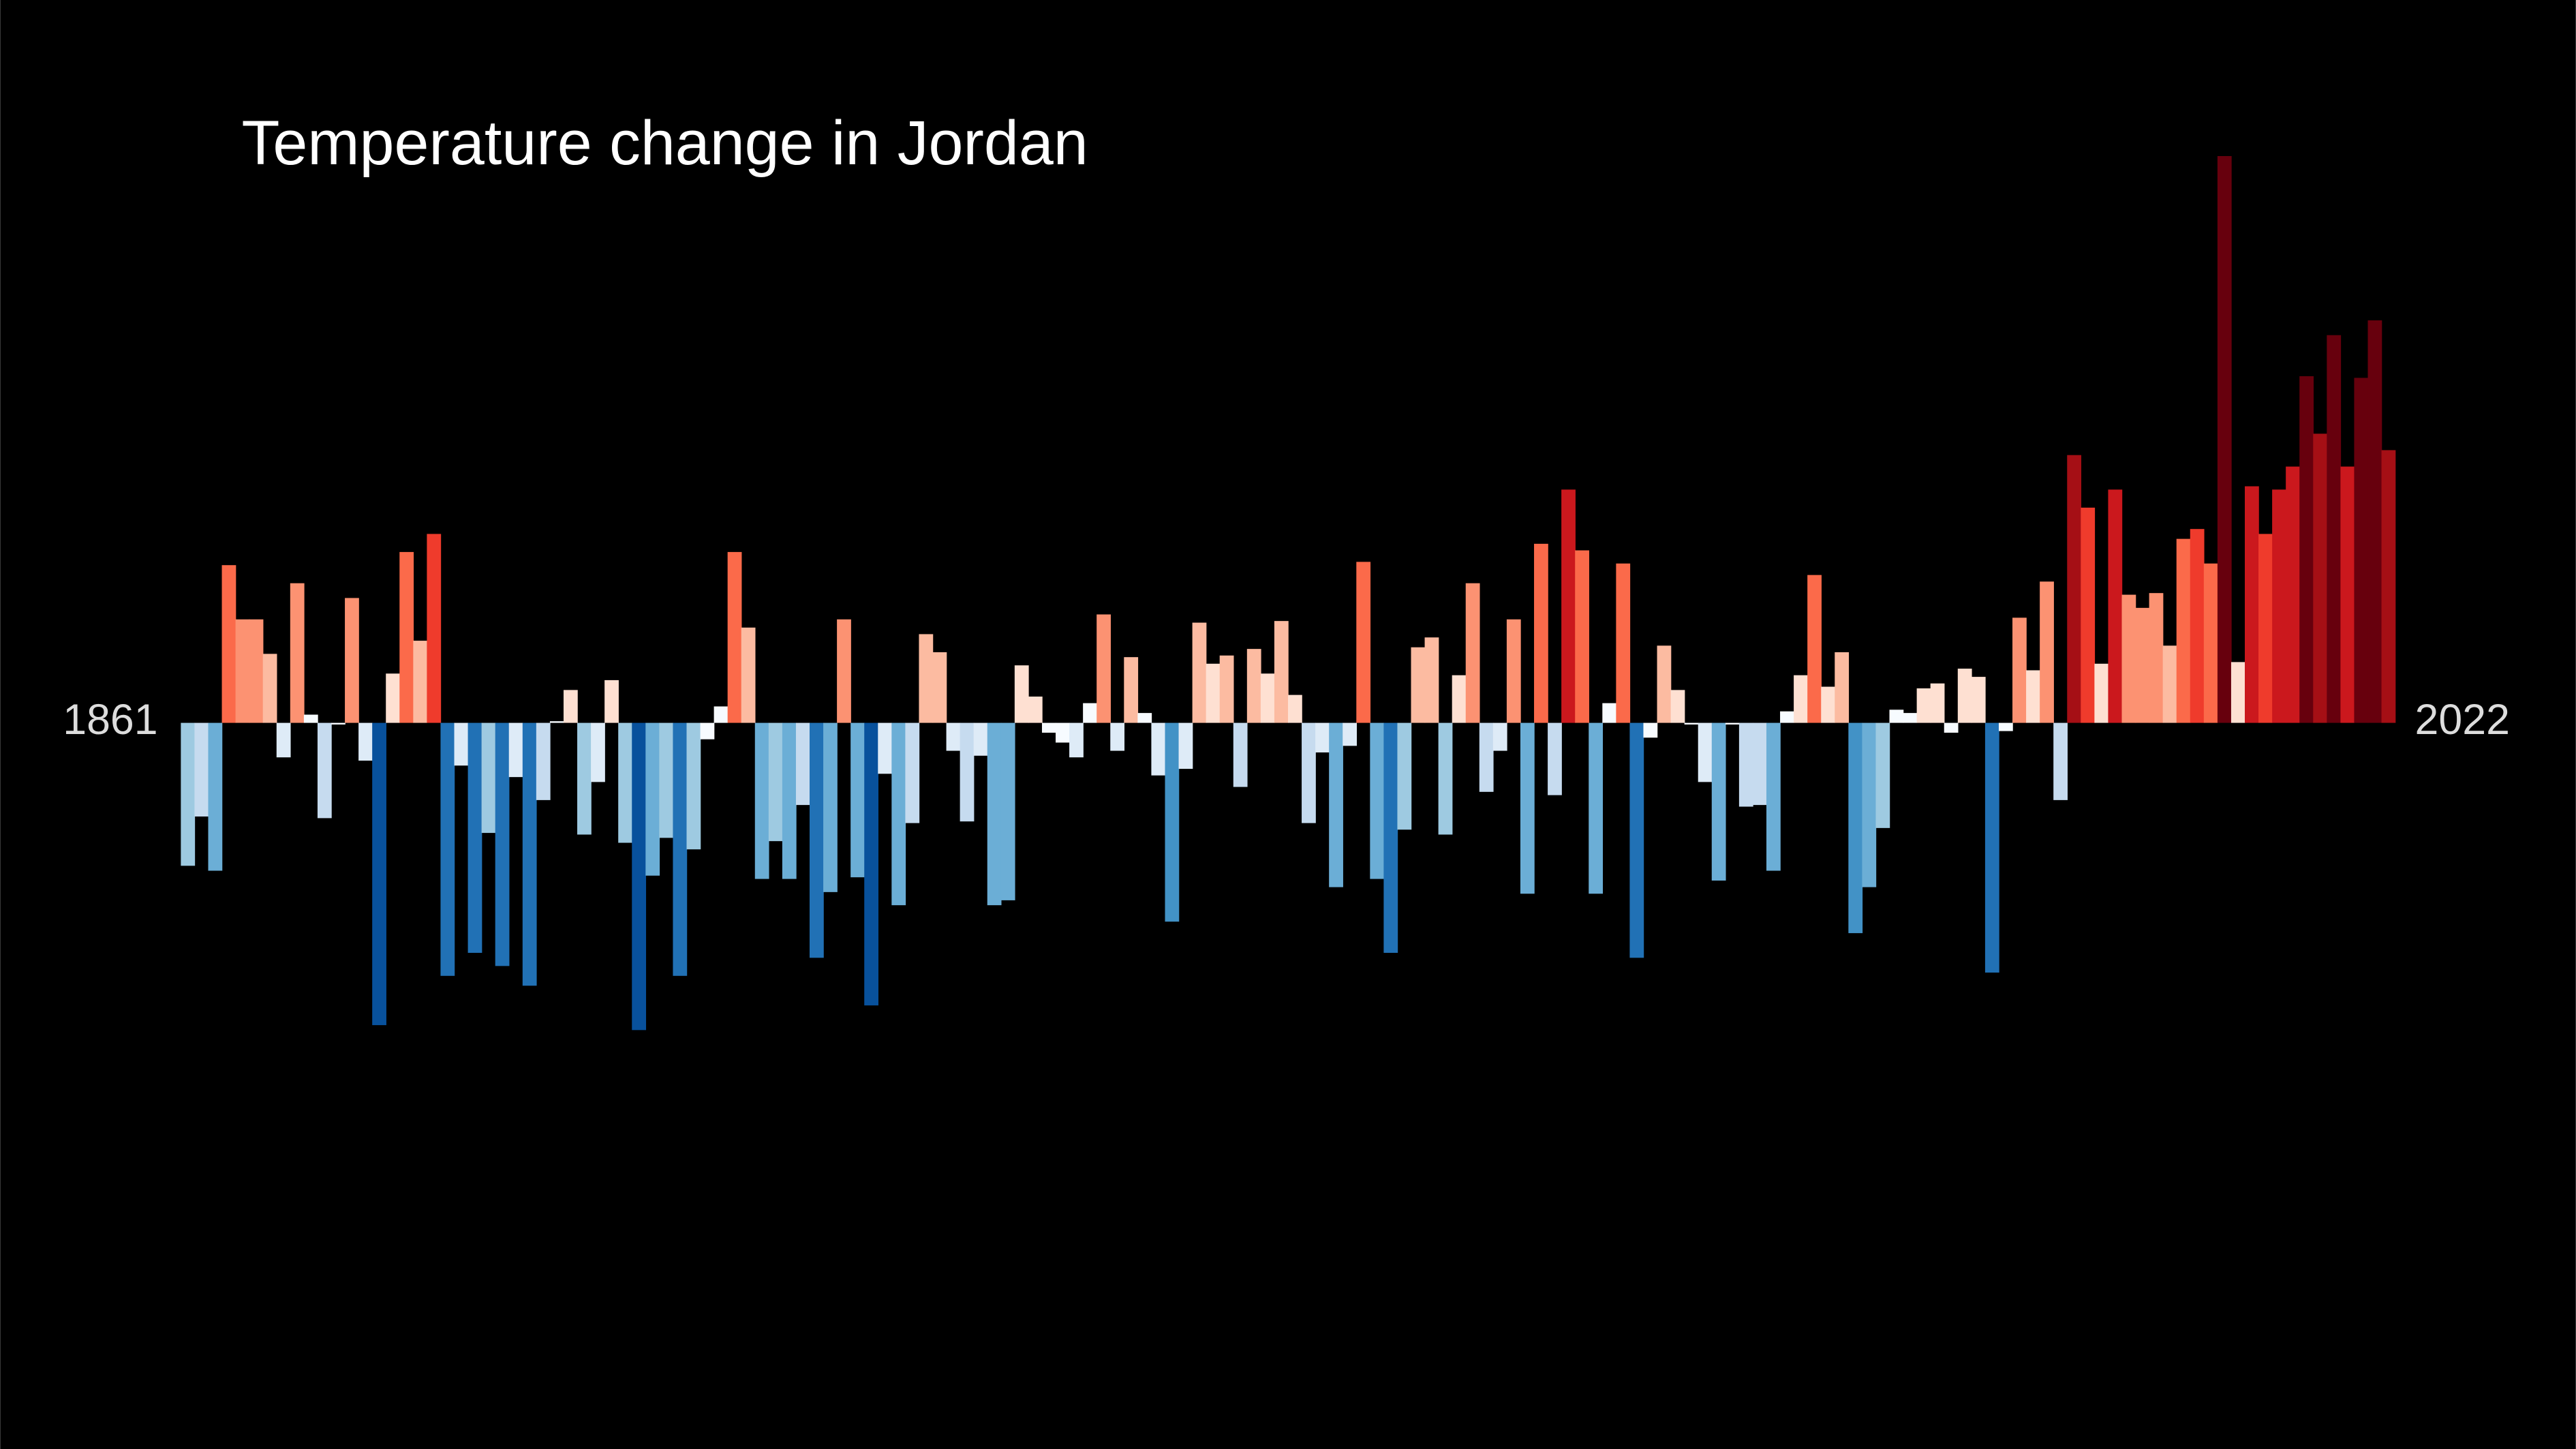  Describe the element at coordinates (665, 143) in the screenshot. I see `chart-title: Temperature change in Jordan` at that location.